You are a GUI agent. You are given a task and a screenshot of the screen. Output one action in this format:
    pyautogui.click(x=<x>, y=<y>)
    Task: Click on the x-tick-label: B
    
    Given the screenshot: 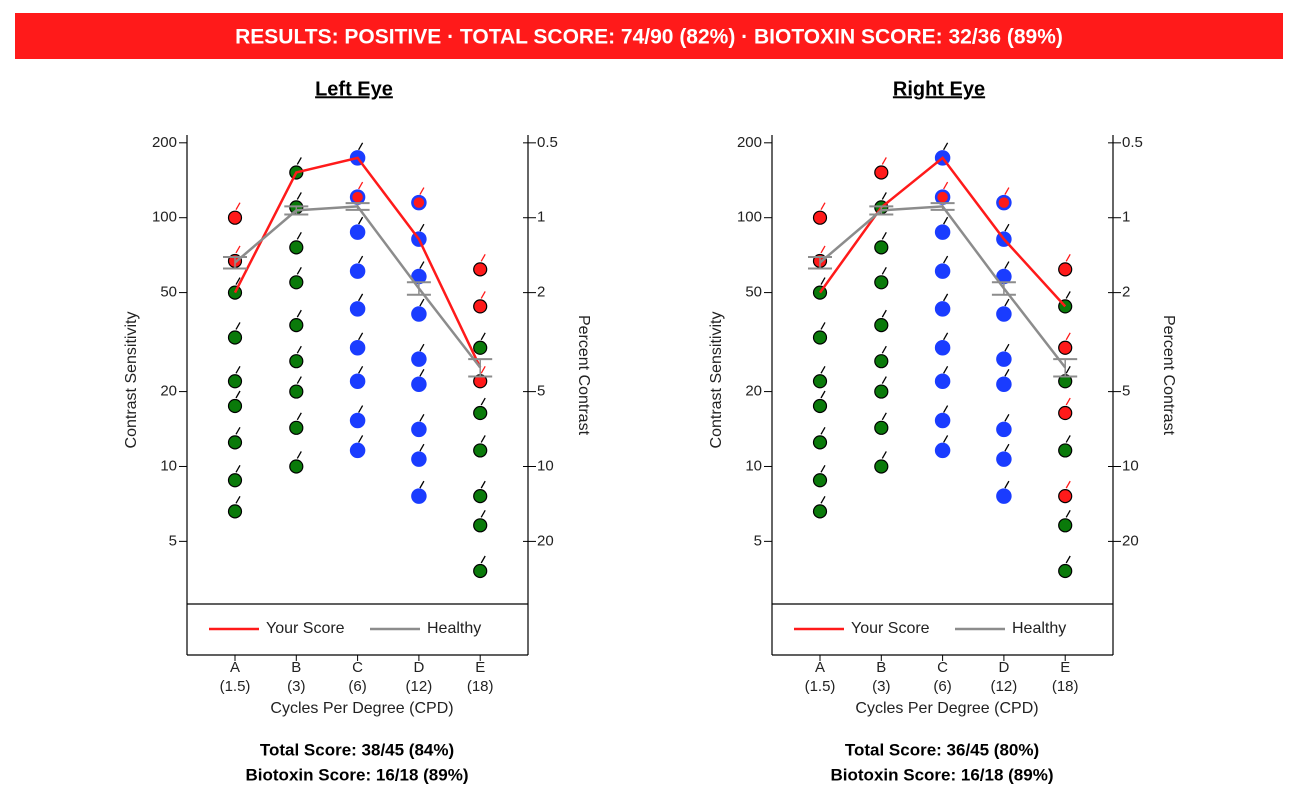 What is the action you would take?
    pyautogui.click(x=881, y=667)
    